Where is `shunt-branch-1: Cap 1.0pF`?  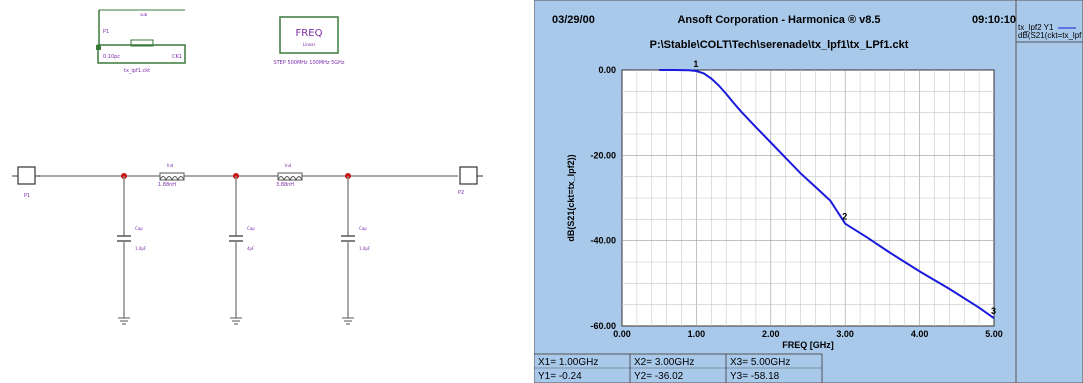
shunt-branch-1: Cap 1.0pF is located at coordinates (132, 249).